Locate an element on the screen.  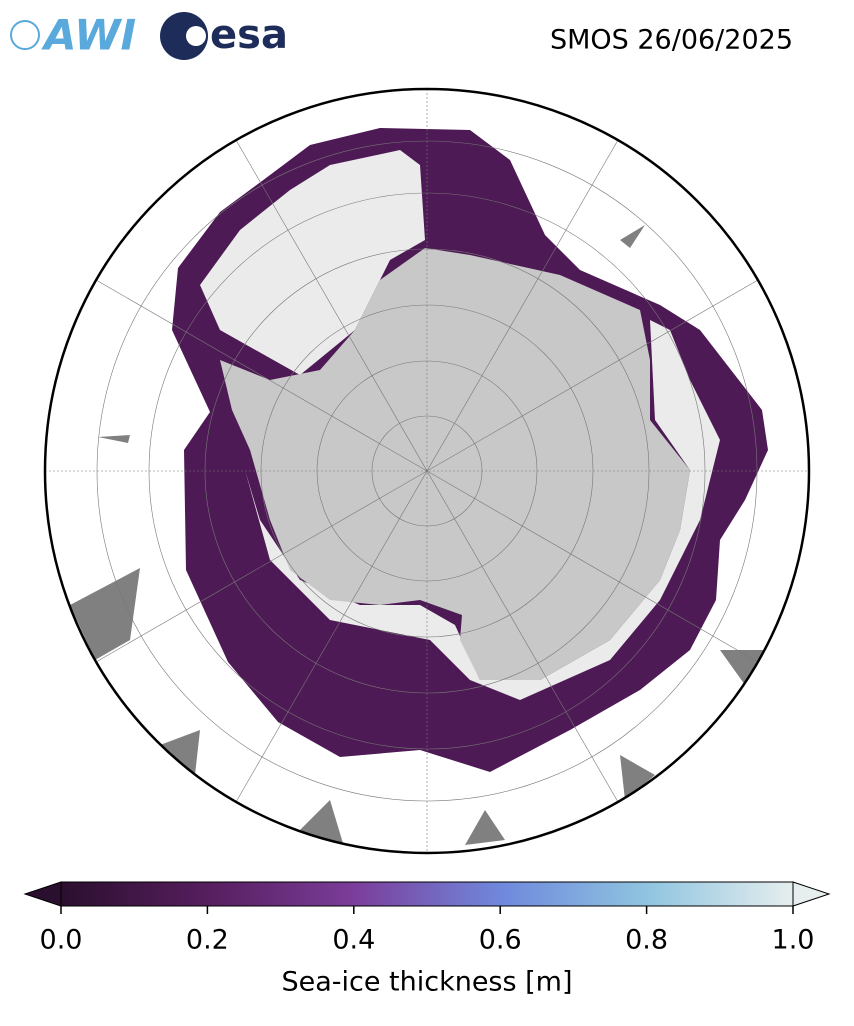
colorbar-tick-label: 0.4 is located at coordinates (353, 940).